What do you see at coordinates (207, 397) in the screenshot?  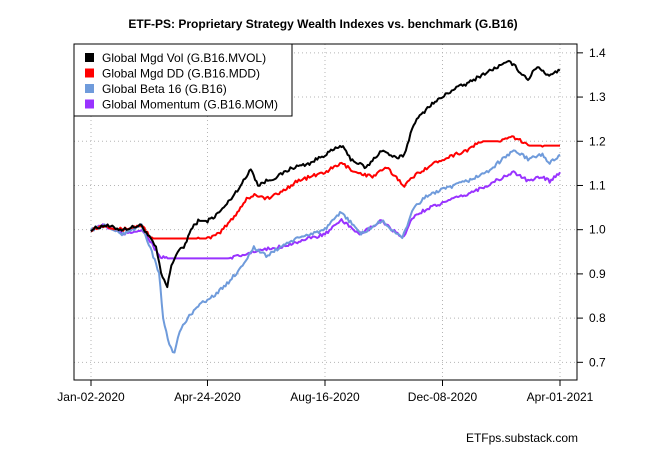 I see `x-tick-label: Apr-24-2020` at bounding box center [207, 397].